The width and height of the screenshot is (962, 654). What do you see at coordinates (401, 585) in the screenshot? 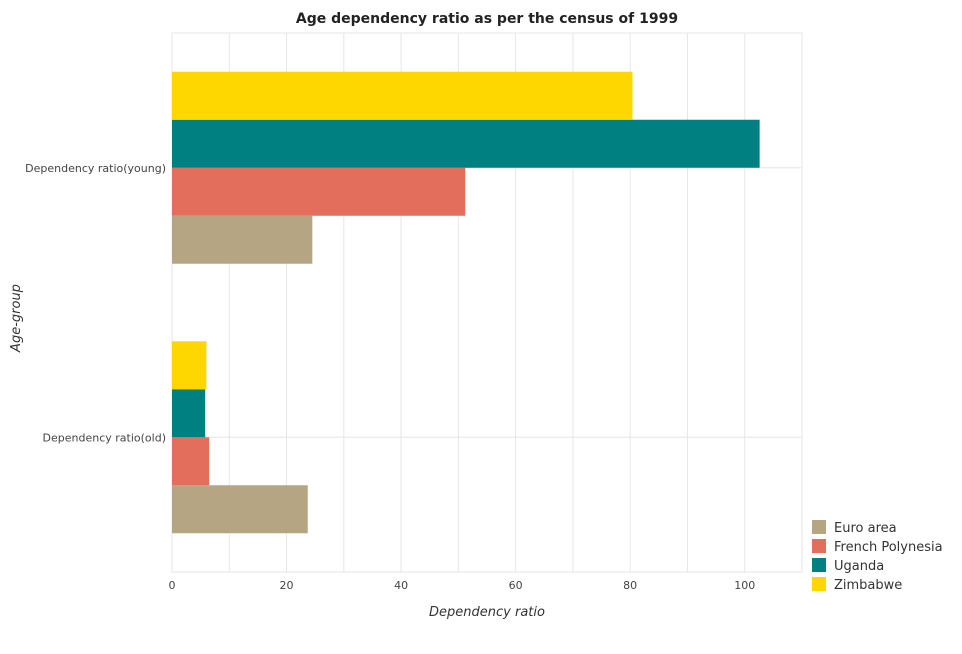
I see `x-tick-label: 40` at bounding box center [401, 585].